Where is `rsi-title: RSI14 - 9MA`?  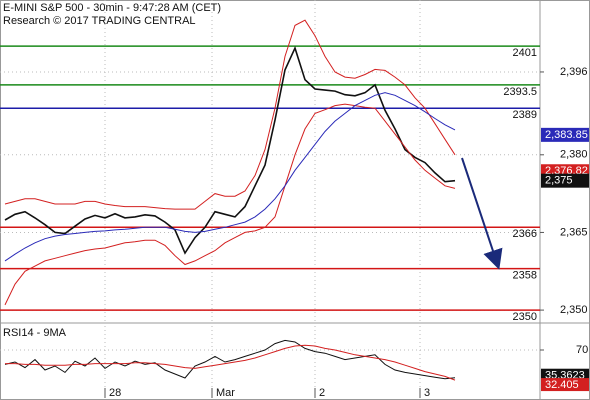
rsi-title: RSI14 - 9MA is located at coordinates (35, 333).